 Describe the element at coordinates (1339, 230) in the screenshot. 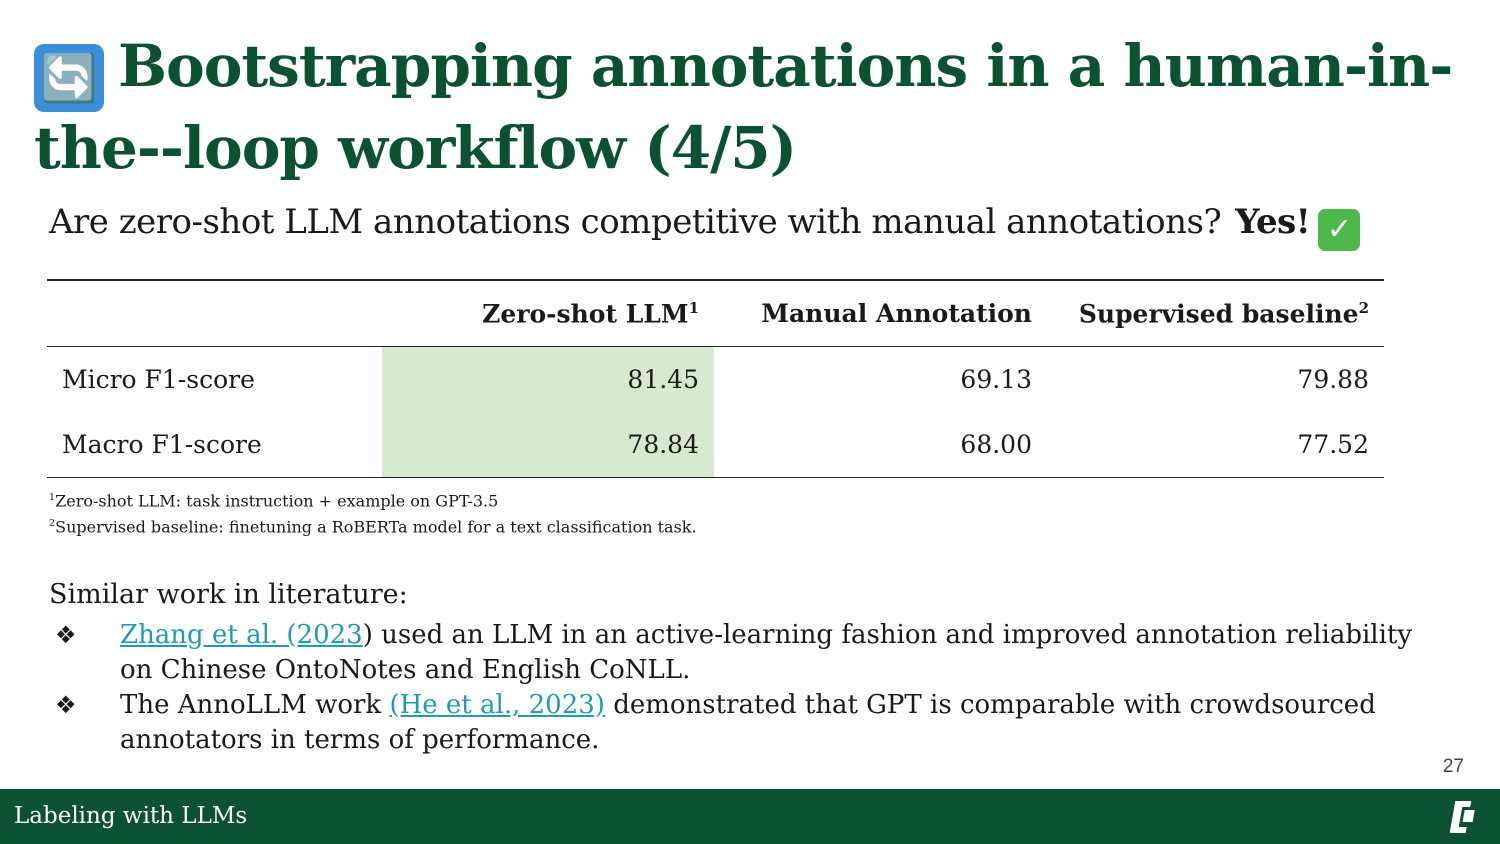

I see `check-mark-icon: ✓` at that location.